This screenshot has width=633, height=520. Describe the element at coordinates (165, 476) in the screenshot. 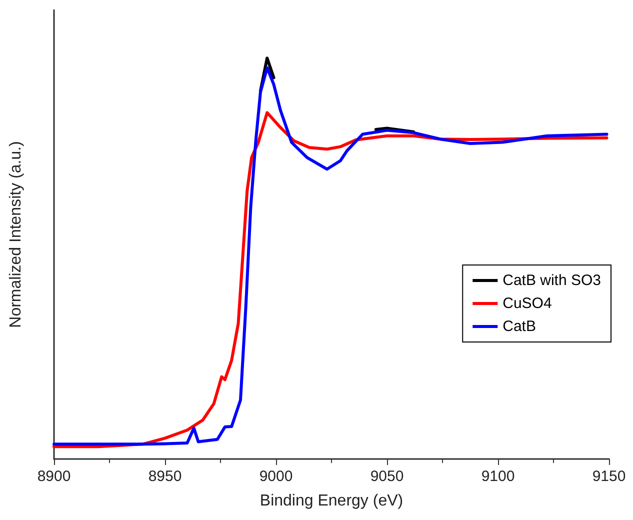

I see `x-tick-label: 8950` at that location.